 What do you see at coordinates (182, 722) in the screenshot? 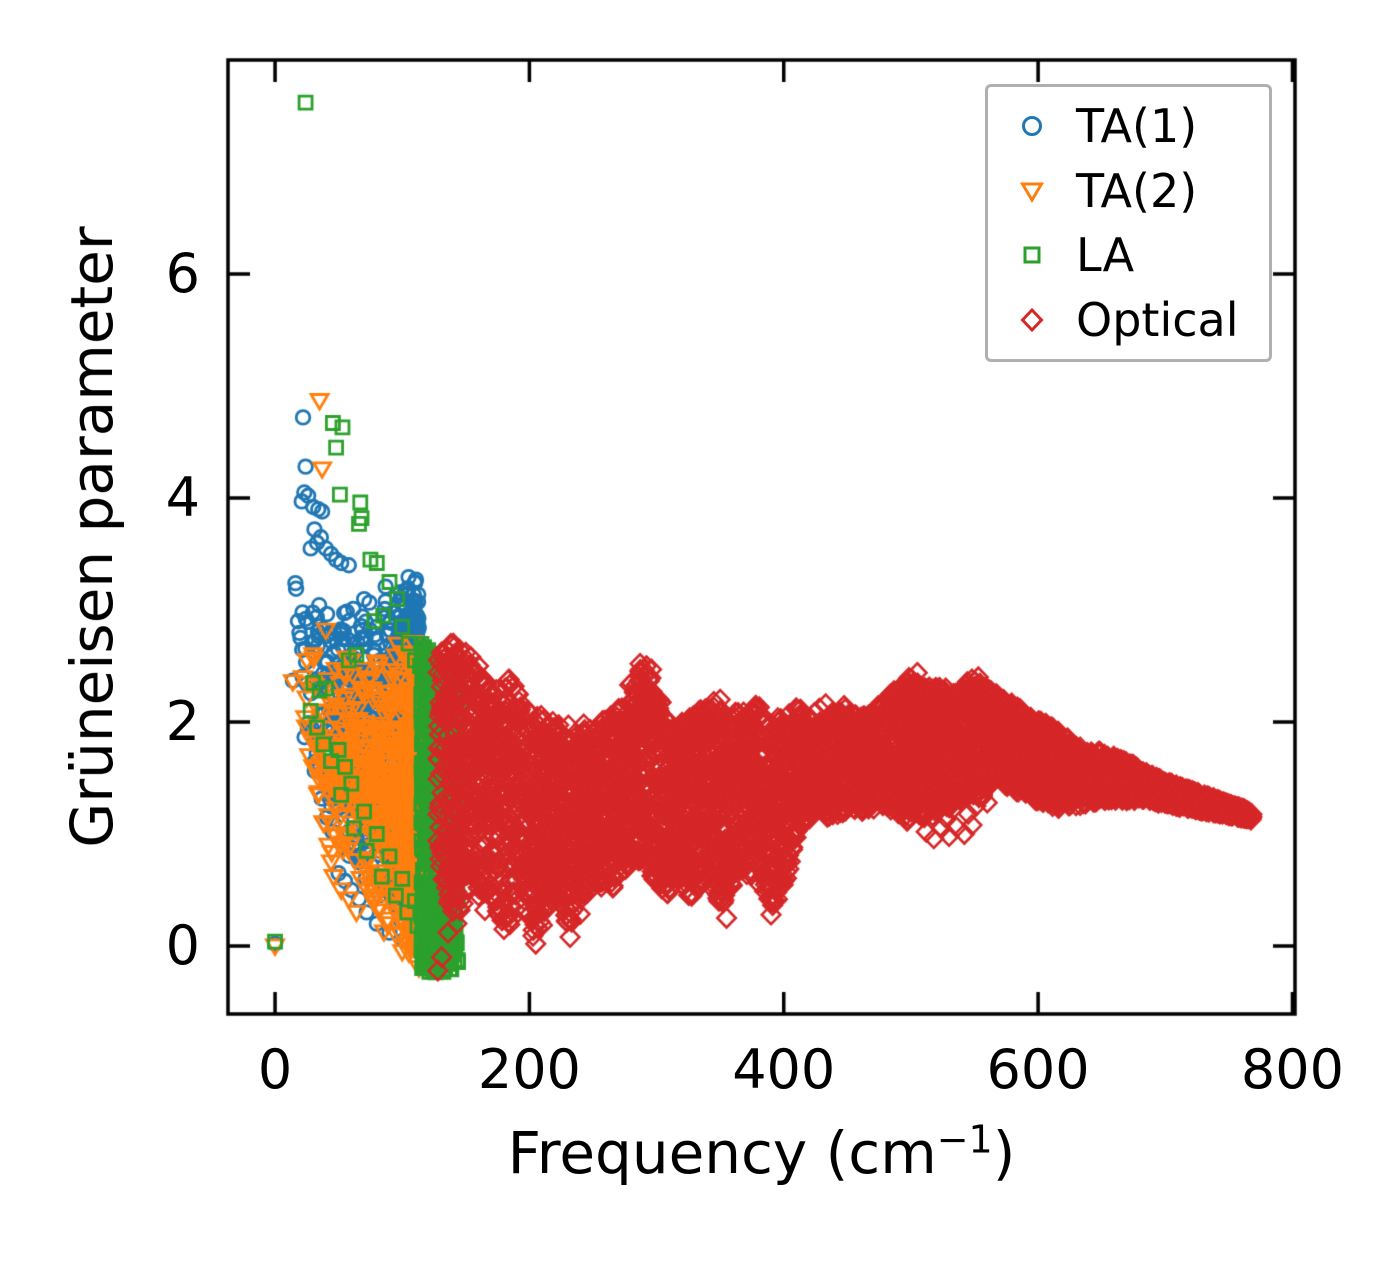
I see `y-tick-label: 2` at bounding box center [182, 722].